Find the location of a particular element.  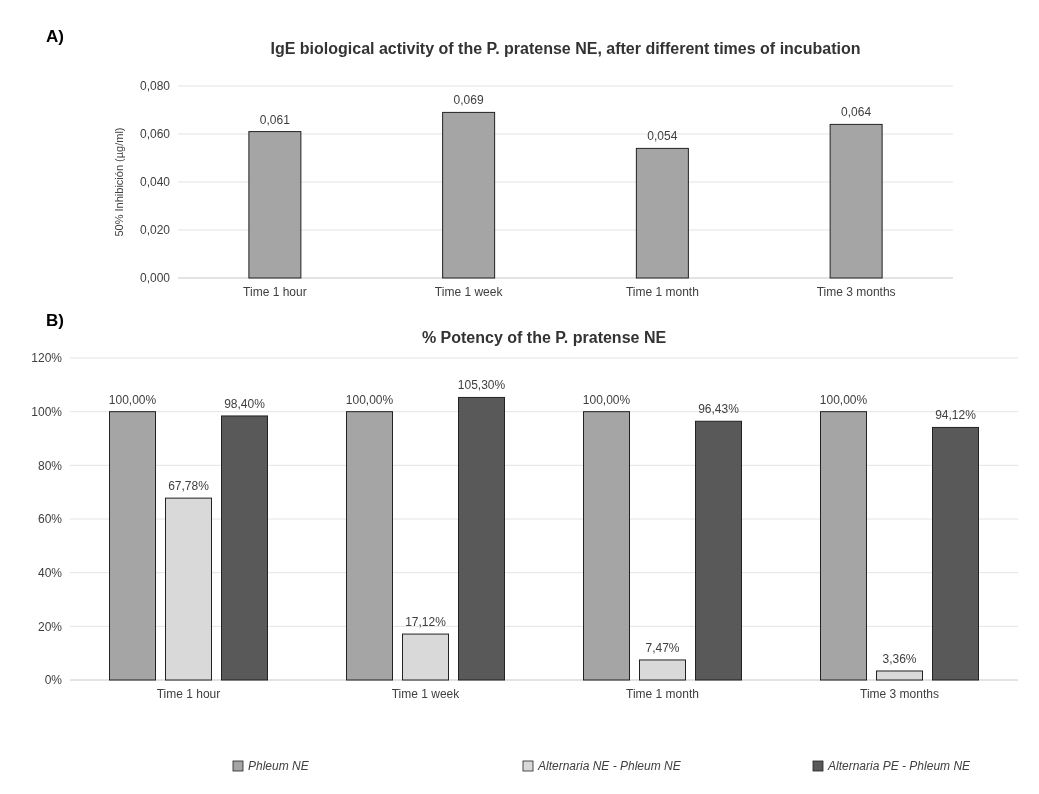

y-tick-label: 0,060 is located at coordinates (155, 134).